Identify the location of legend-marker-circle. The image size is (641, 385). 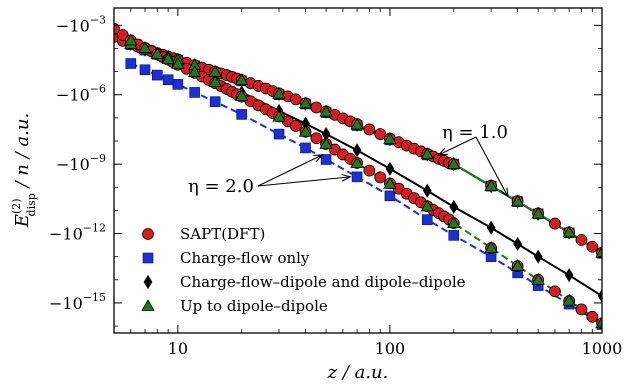
(148, 234).